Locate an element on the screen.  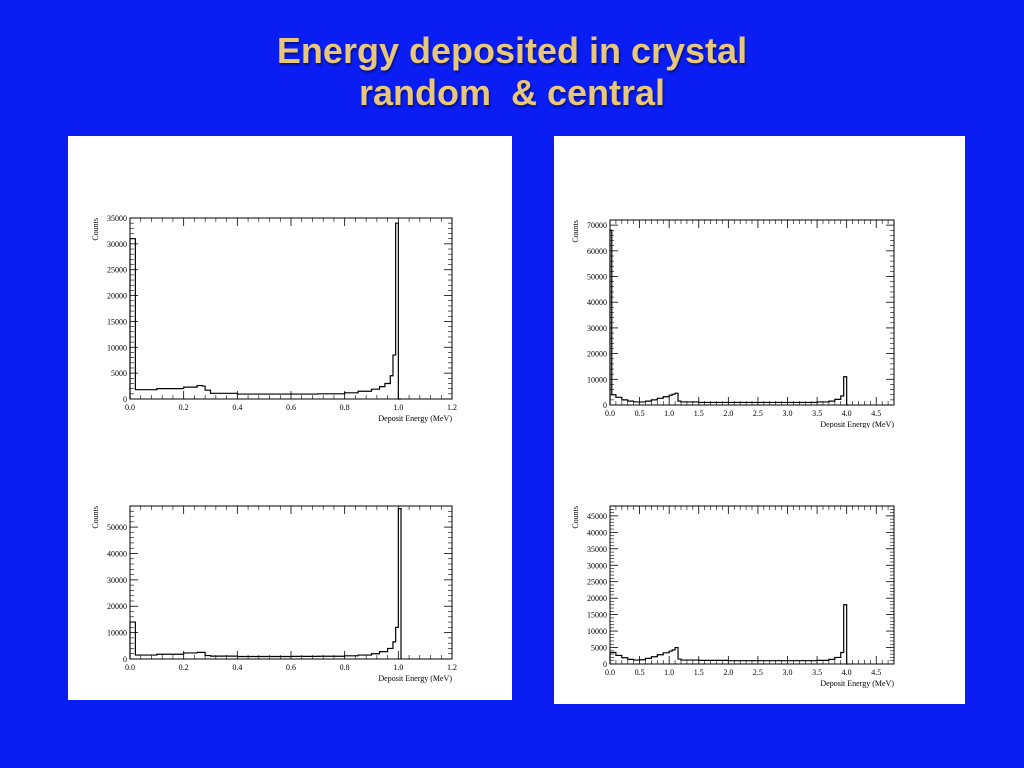
slide-title-line-2: random & central is located at coordinates (512, 92).